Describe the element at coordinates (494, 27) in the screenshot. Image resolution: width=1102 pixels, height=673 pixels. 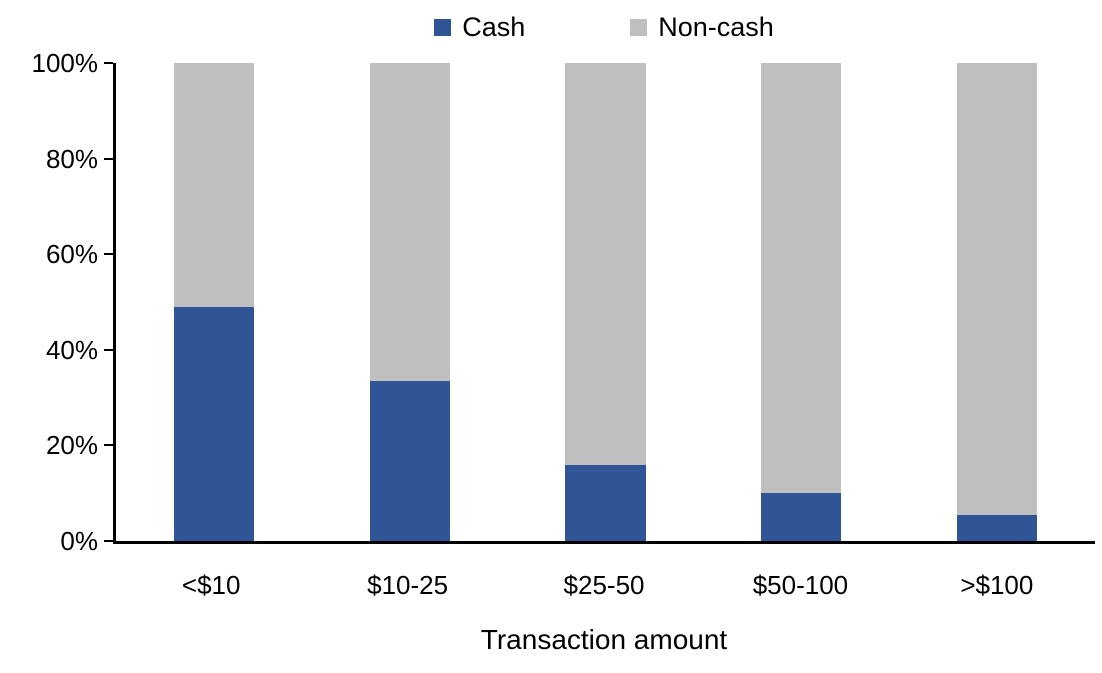
I see `legend-label: Cash` at that location.